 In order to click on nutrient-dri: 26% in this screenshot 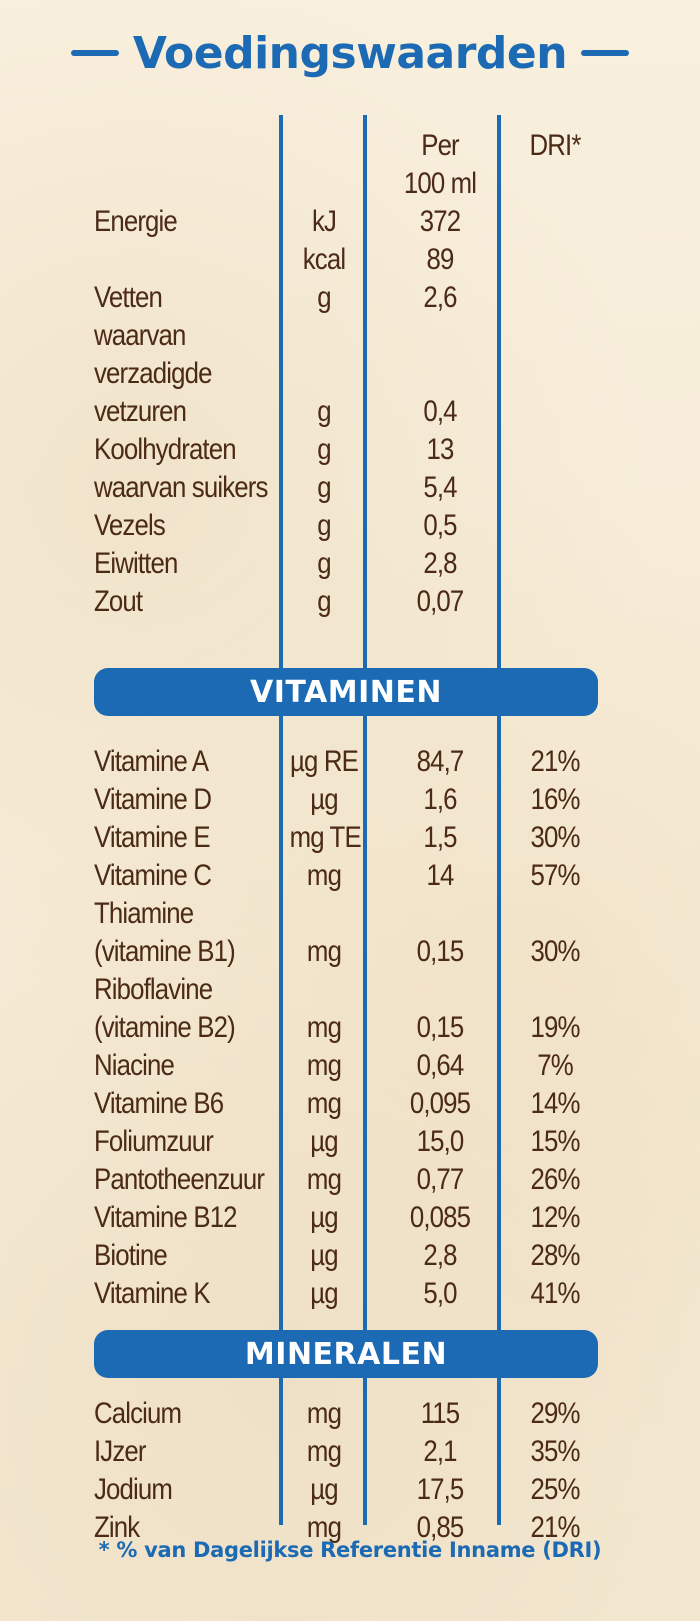, I will do `click(555, 1179)`.